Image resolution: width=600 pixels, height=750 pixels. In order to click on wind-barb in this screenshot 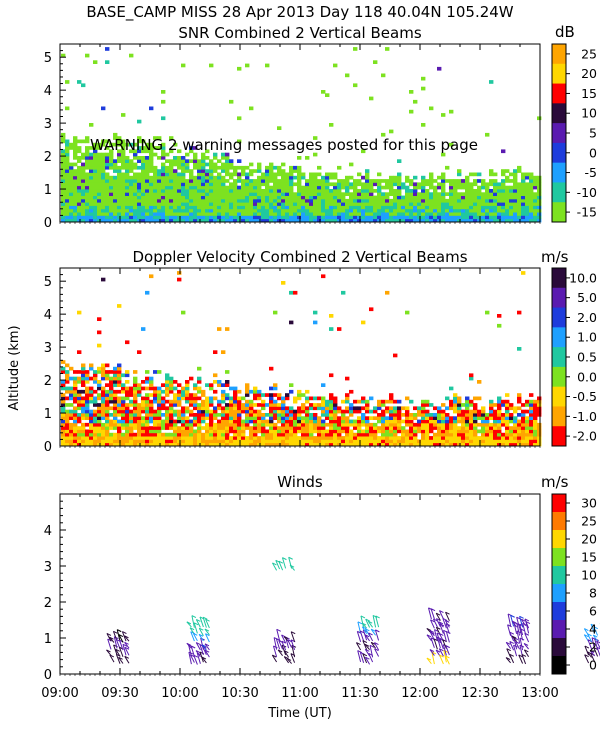, I will do `click(514, 624)`.